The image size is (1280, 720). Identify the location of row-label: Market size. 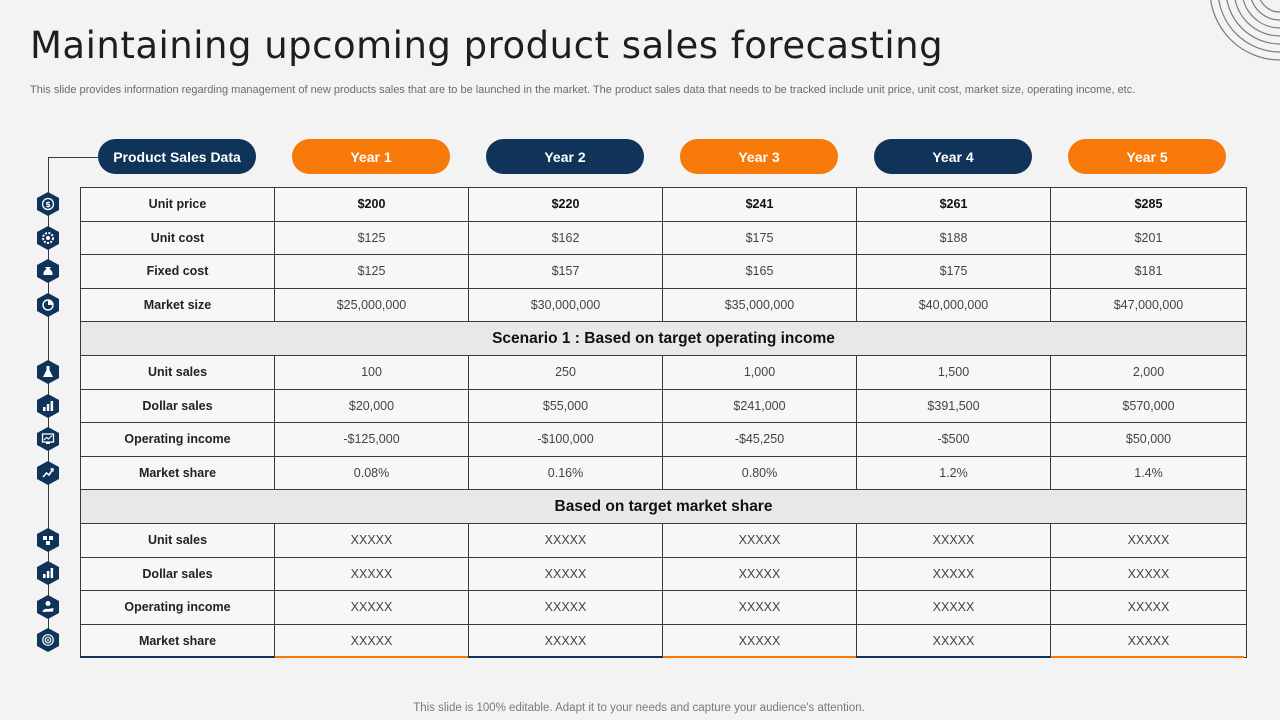
(177, 305).